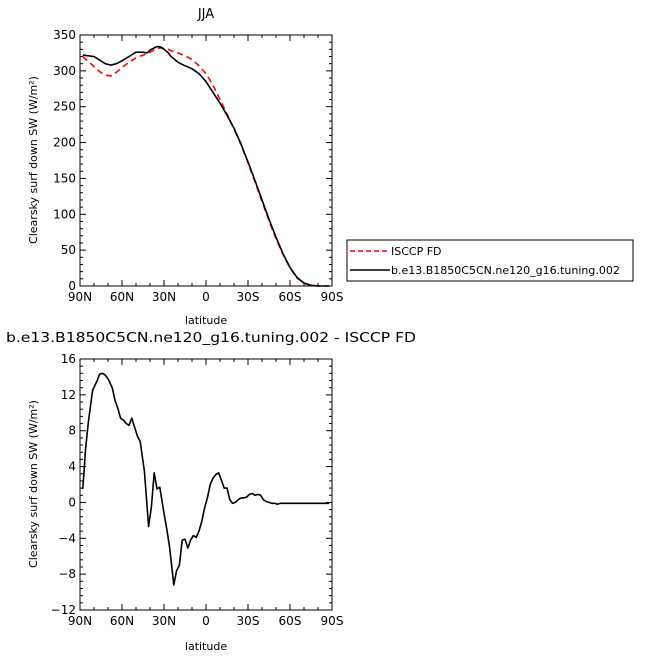  What do you see at coordinates (67, 538) in the screenshot?
I see `y-tick-label: −4` at bounding box center [67, 538].